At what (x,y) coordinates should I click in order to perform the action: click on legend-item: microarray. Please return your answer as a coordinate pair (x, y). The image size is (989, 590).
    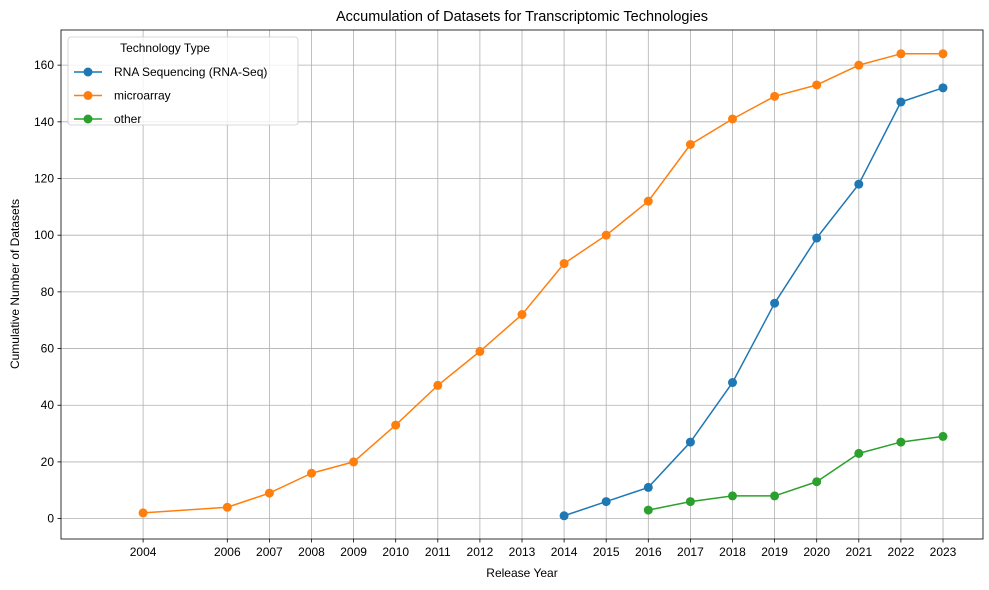
    Looking at the image, I should click on (122, 96).